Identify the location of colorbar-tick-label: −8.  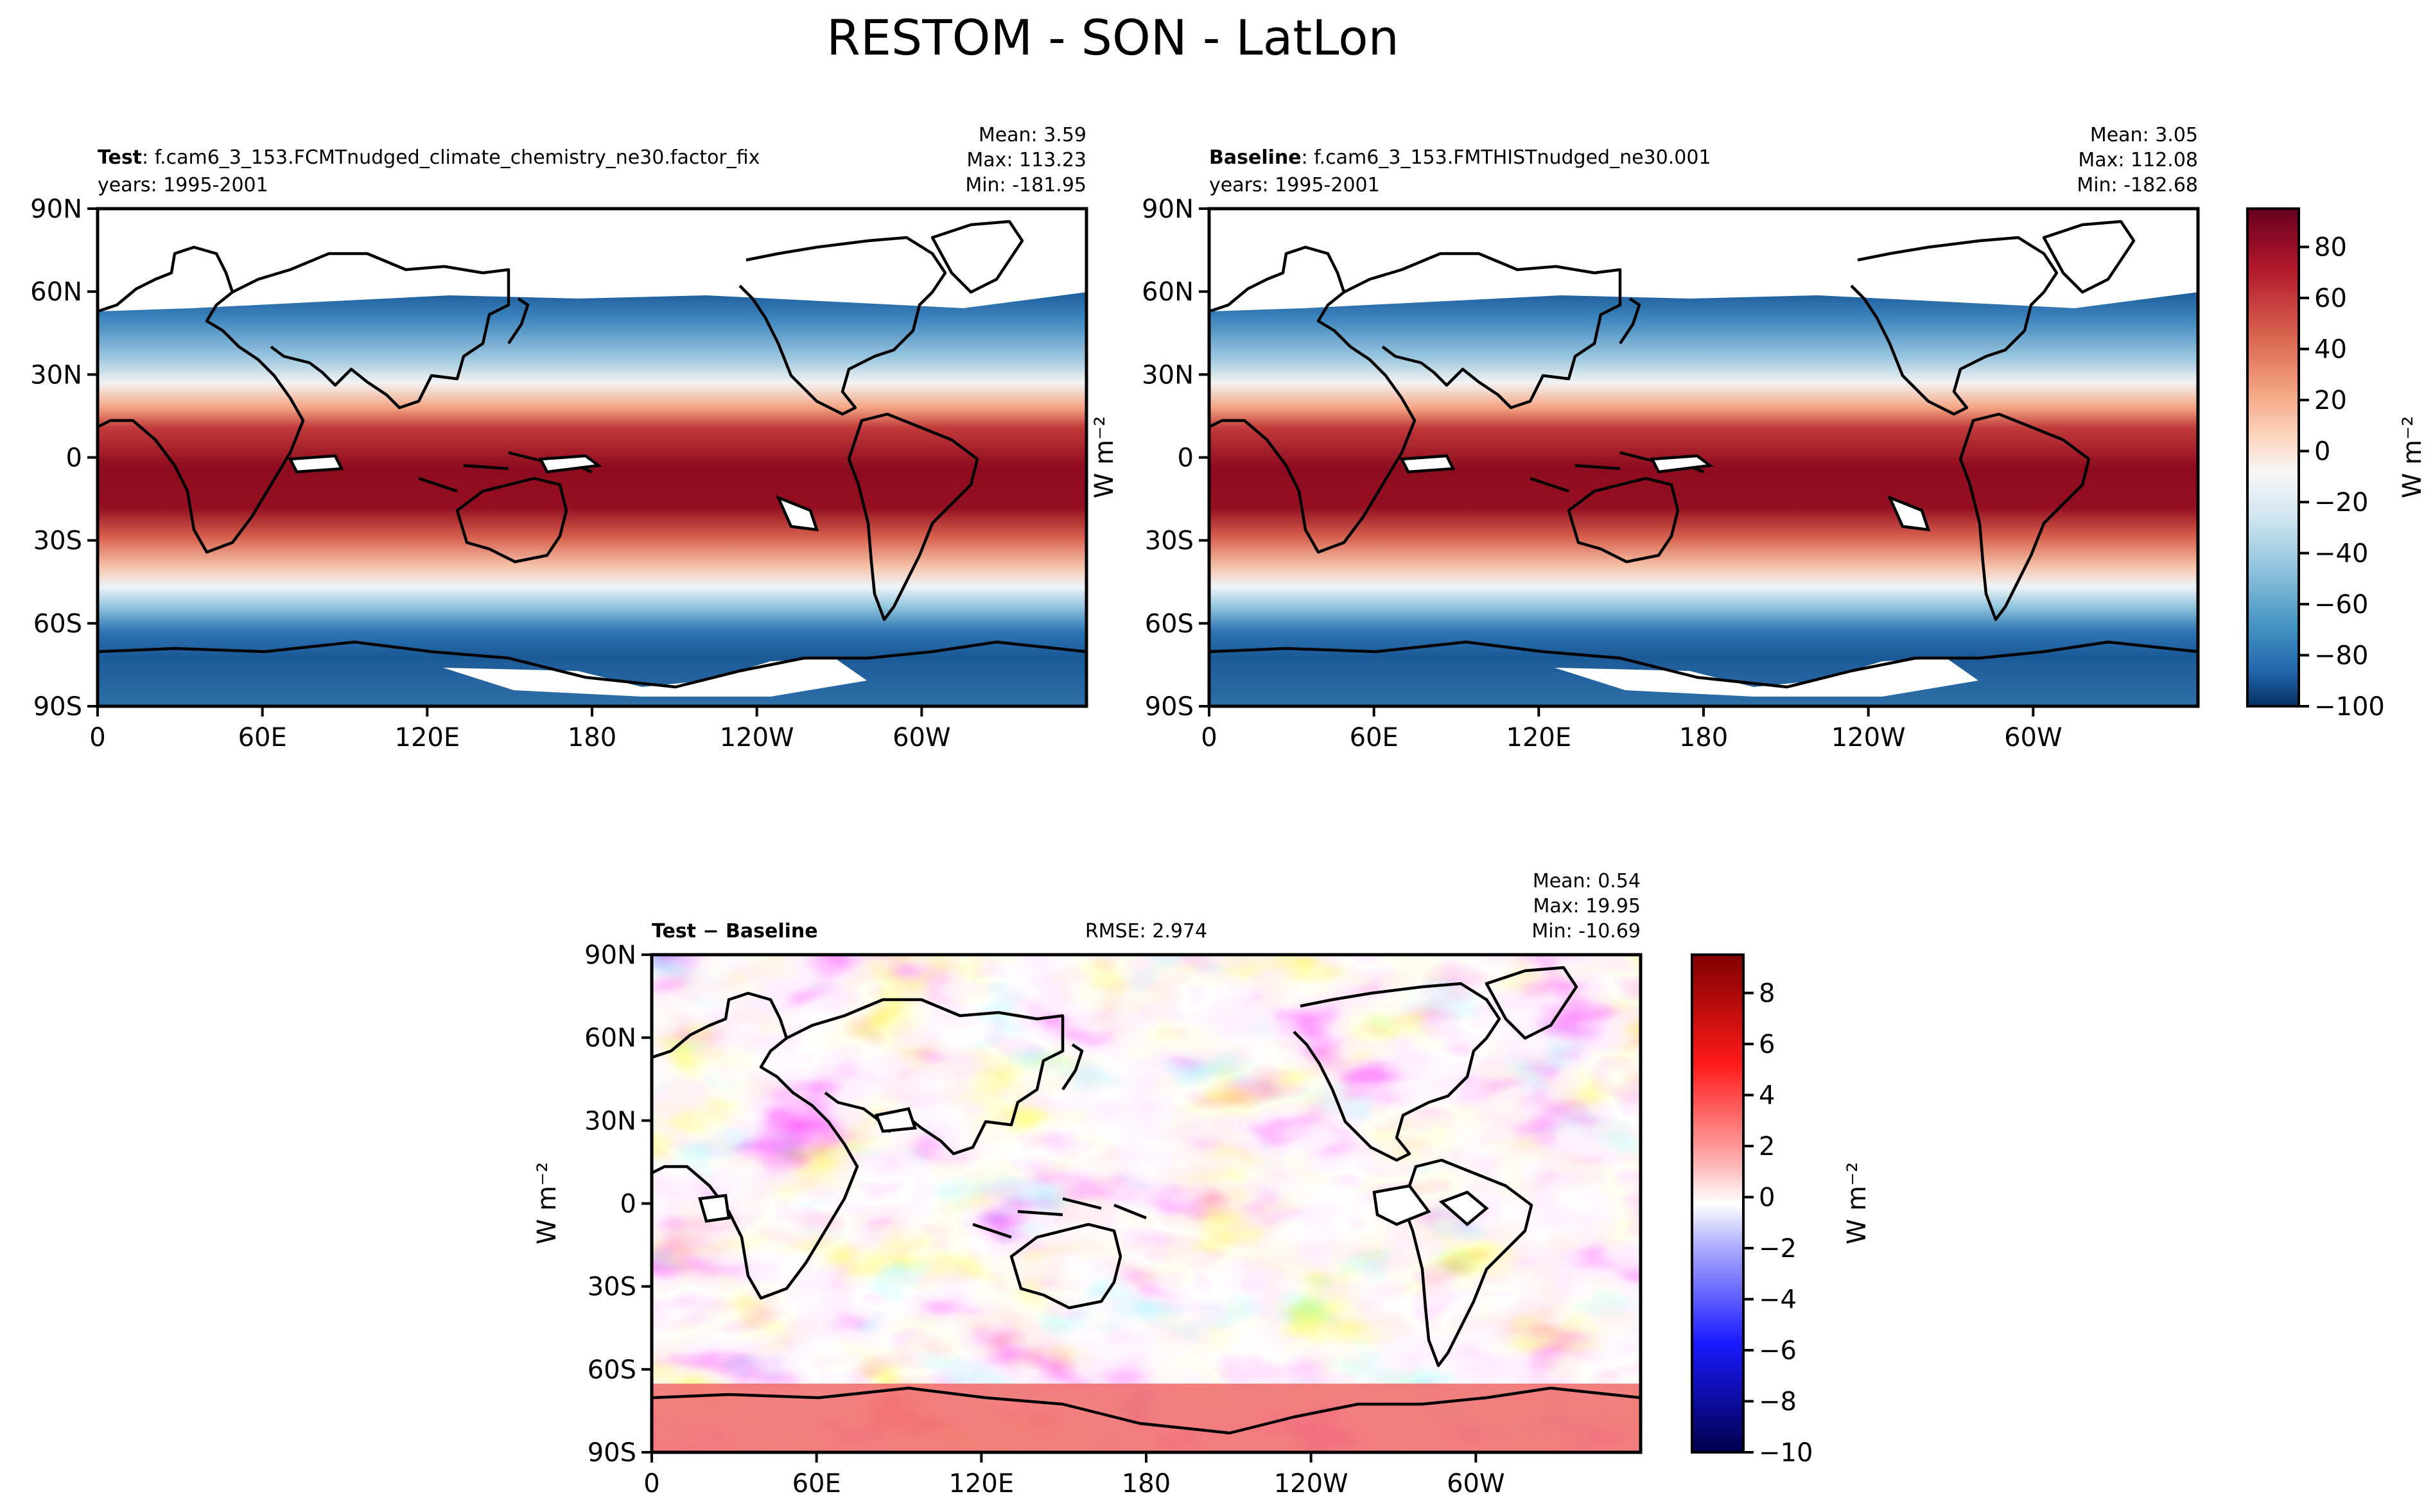
(1778, 1402).